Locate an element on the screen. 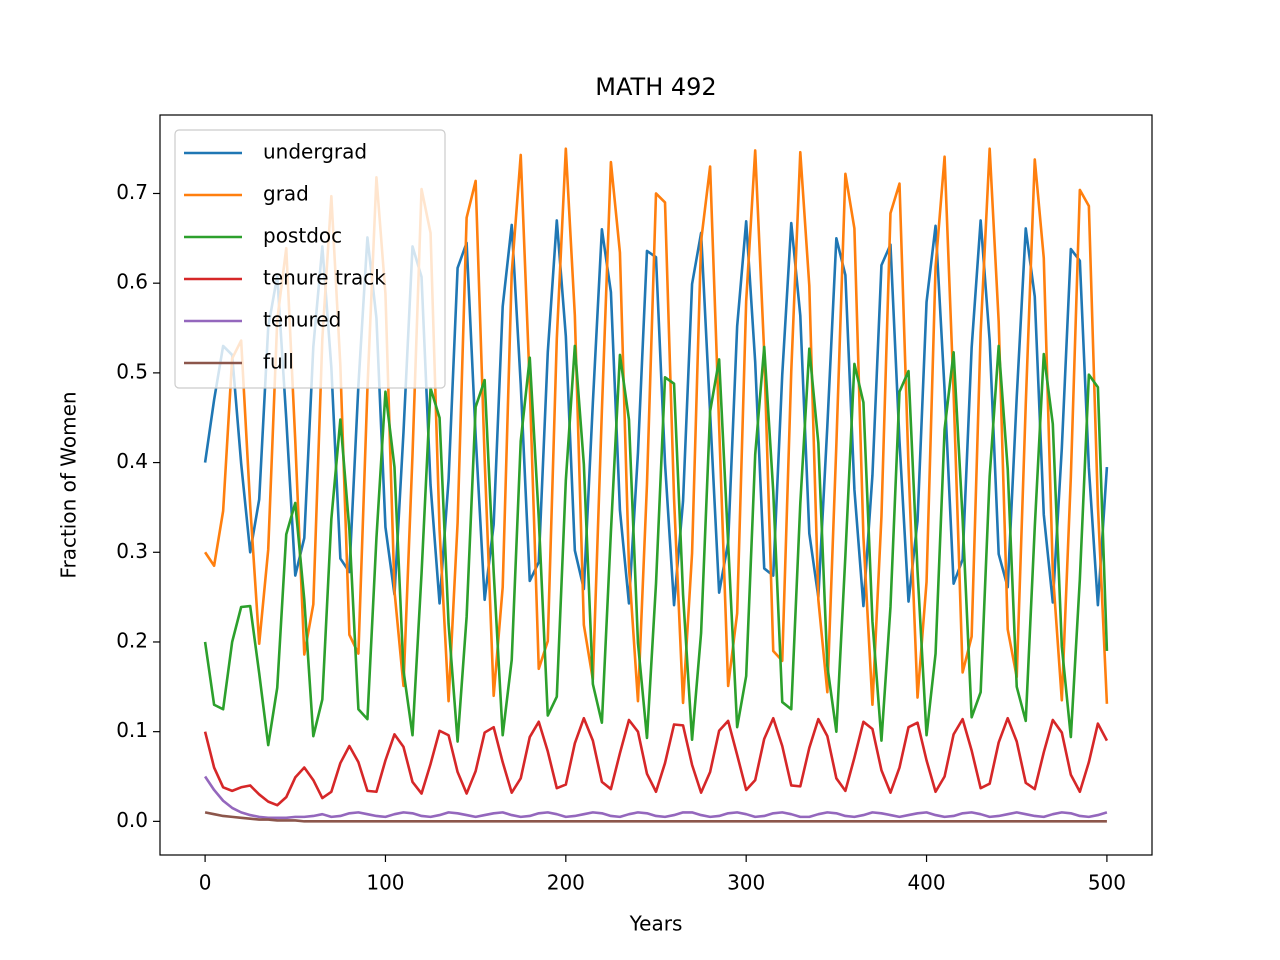 This screenshot has height=960, width=1280. legend-label: tenure track is located at coordinates (324, 278).